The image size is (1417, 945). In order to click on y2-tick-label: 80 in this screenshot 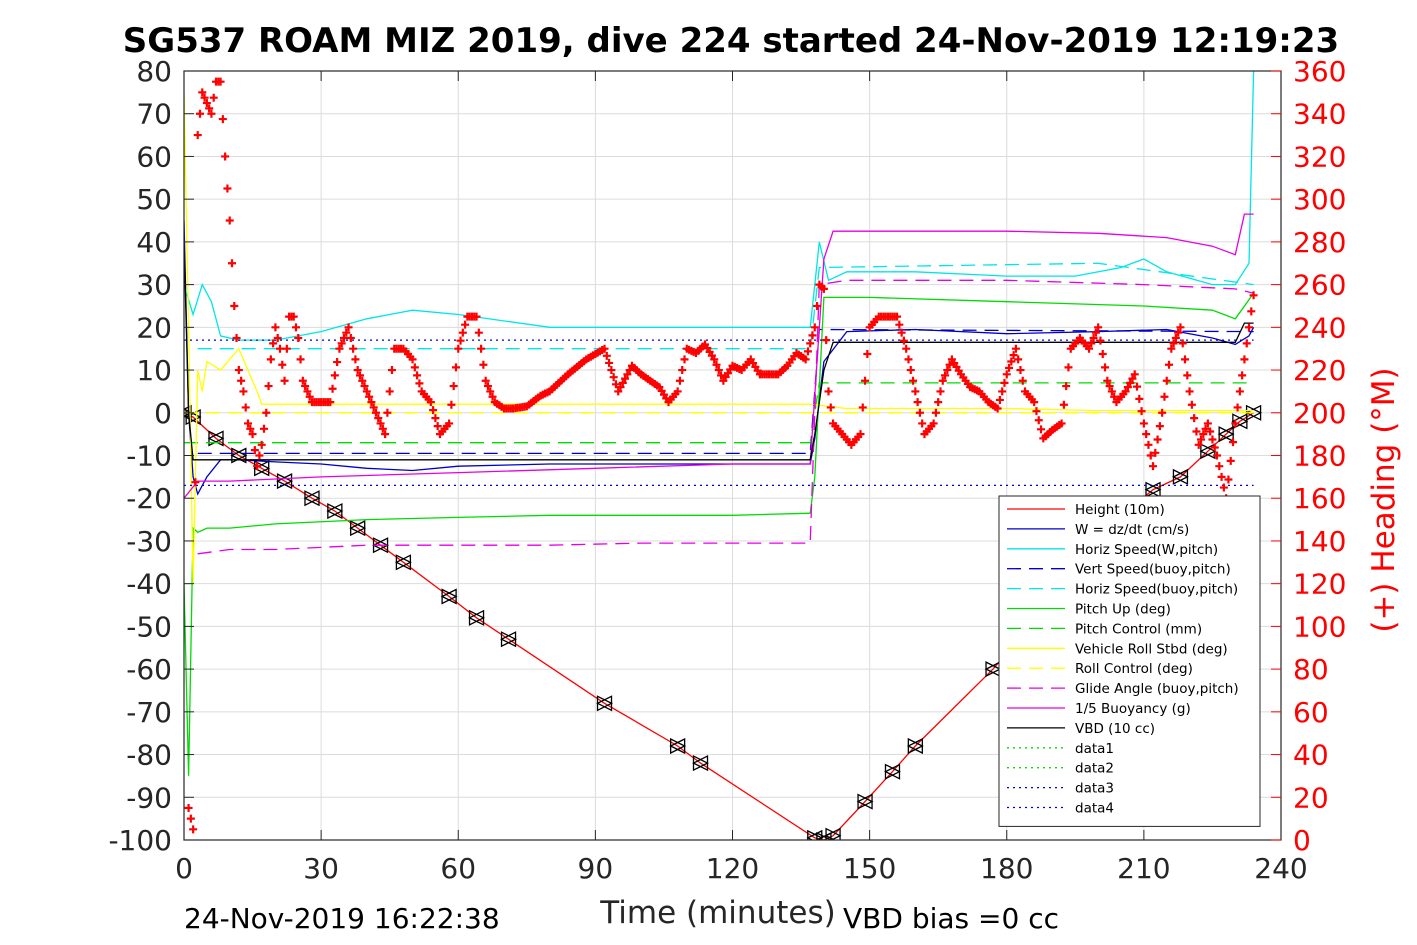, I will do `click(1311, 669)`.